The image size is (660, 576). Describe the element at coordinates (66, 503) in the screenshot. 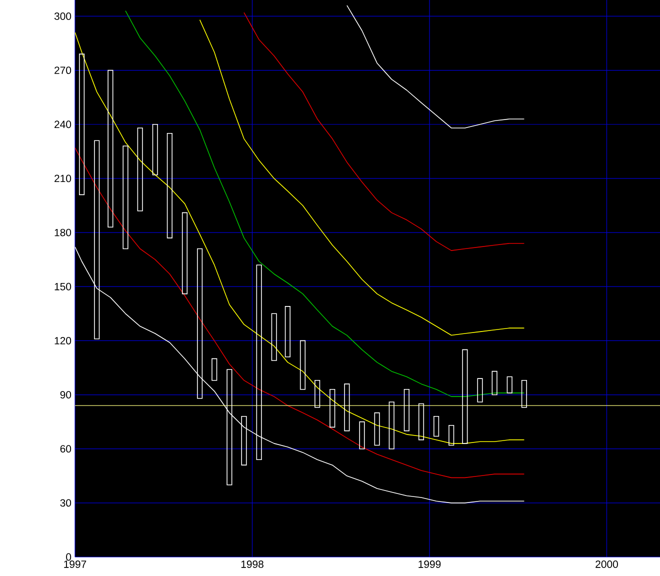

I see `y-tick-label: 30` at that location.